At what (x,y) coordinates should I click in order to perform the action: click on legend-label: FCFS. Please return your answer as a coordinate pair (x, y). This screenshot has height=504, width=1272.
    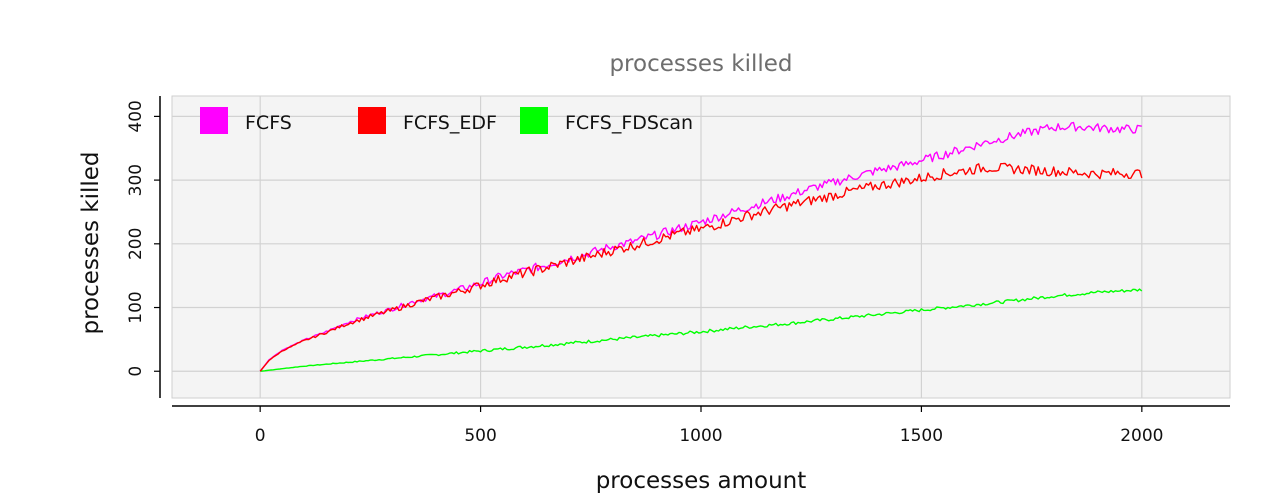
    Looking at the image, I should click on (268, 123).